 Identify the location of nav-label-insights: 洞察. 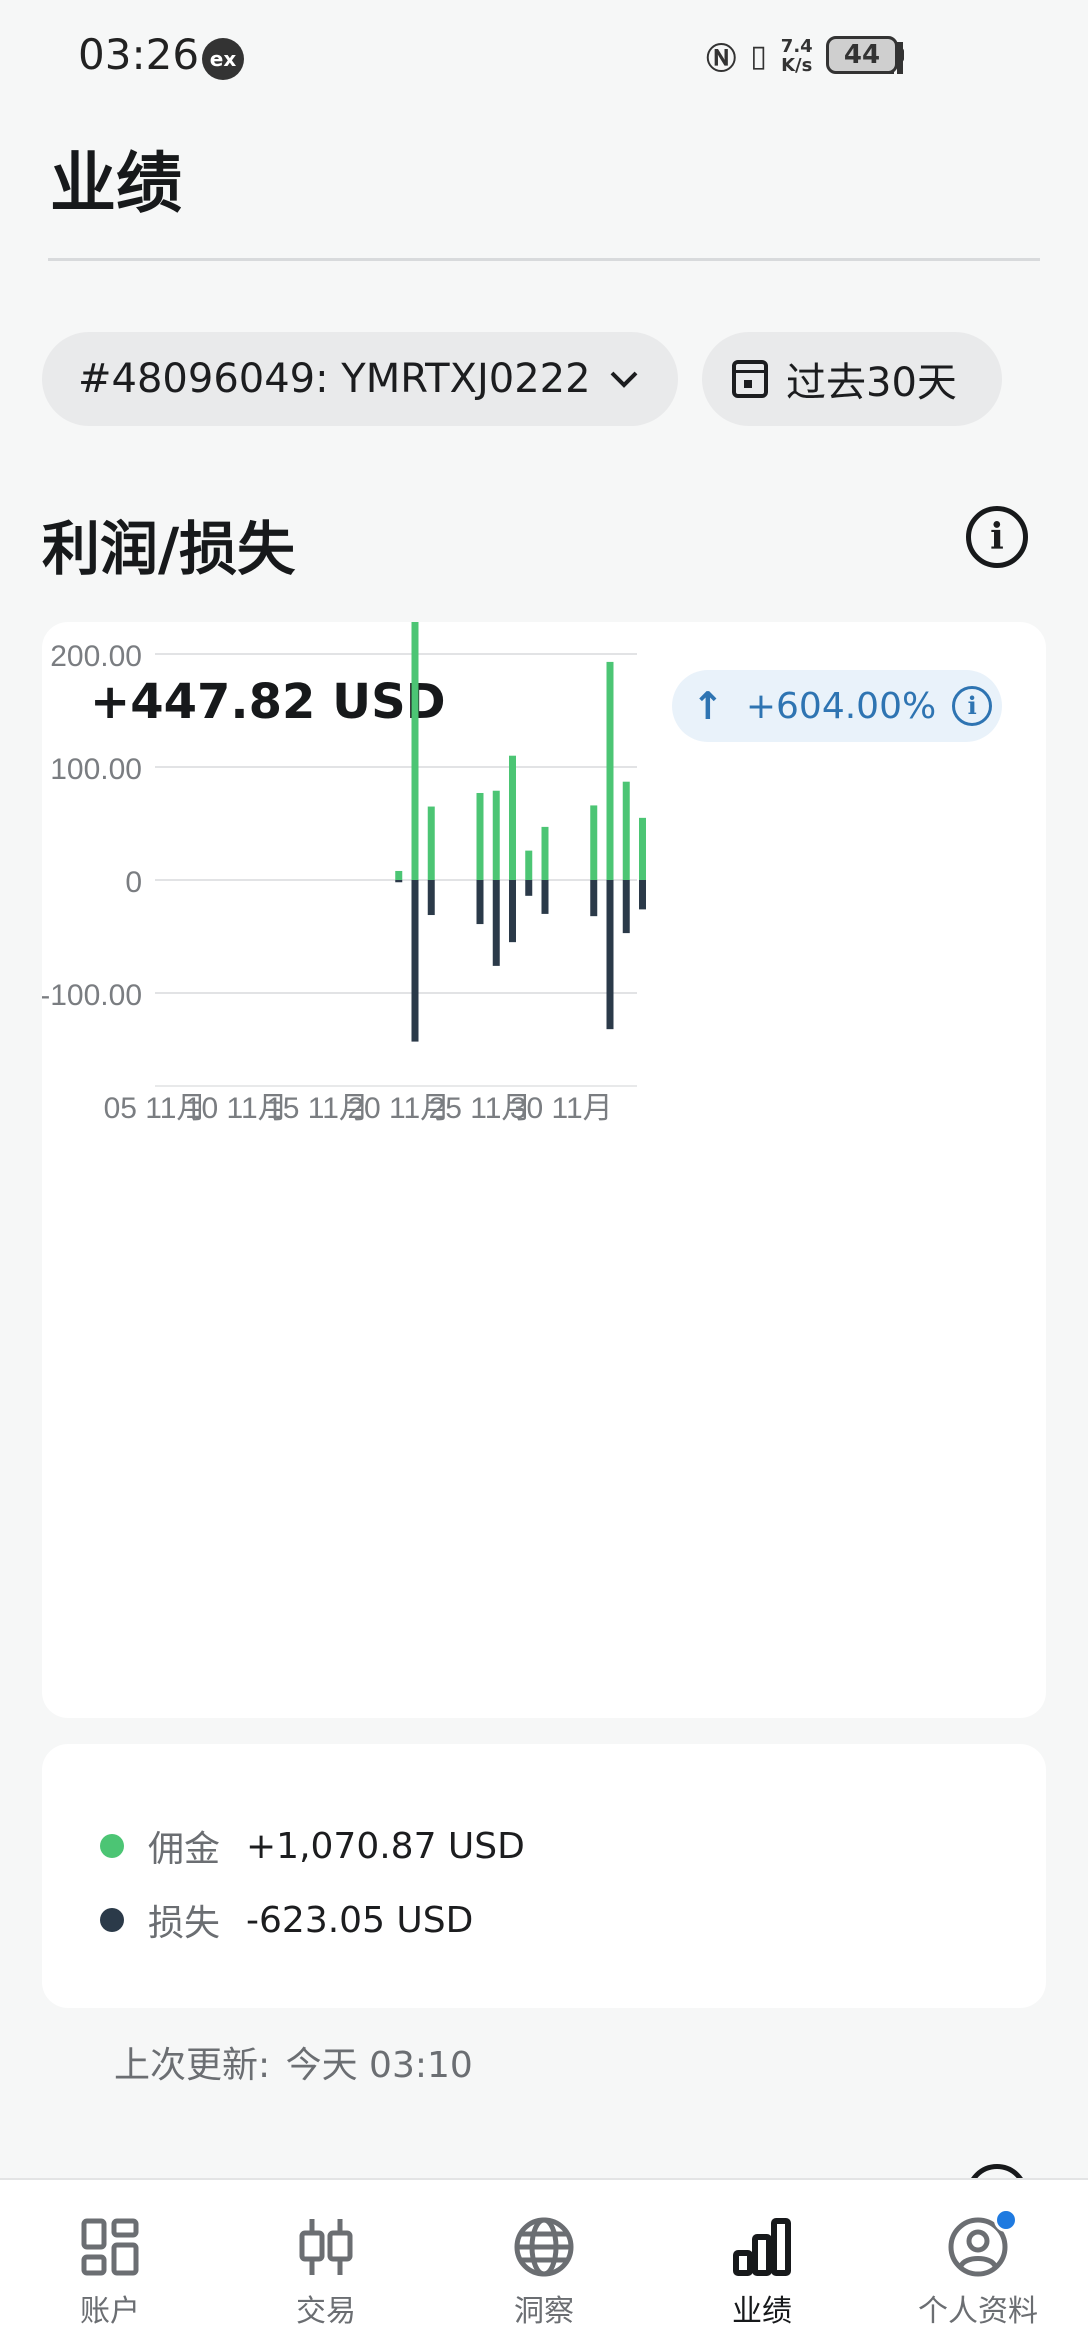
(544, 2311).